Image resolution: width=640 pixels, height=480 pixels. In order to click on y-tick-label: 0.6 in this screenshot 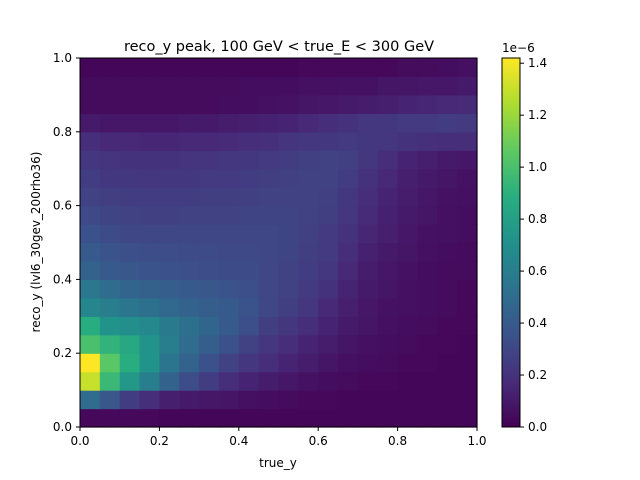, I will do `click(62, 206)`.